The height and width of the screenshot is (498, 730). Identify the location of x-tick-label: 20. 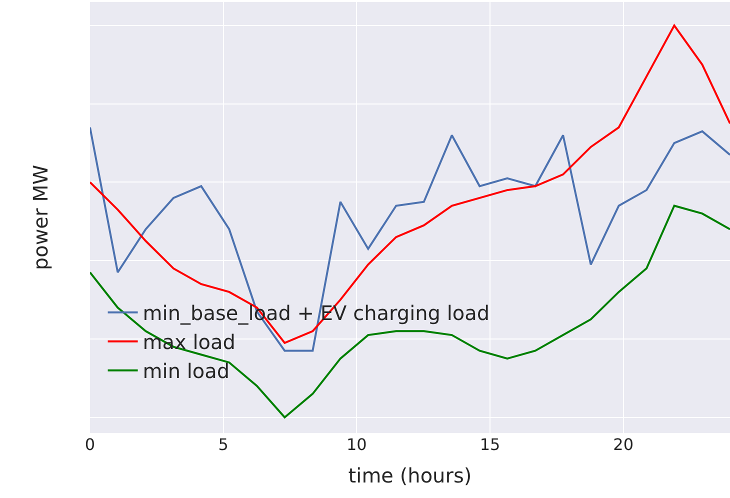
(623, 444).